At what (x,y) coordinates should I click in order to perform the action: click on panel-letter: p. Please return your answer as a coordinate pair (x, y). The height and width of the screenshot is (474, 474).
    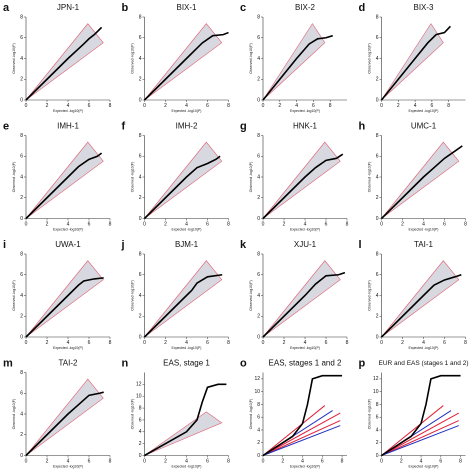
    Looking at the image, I should click on (362, 363).